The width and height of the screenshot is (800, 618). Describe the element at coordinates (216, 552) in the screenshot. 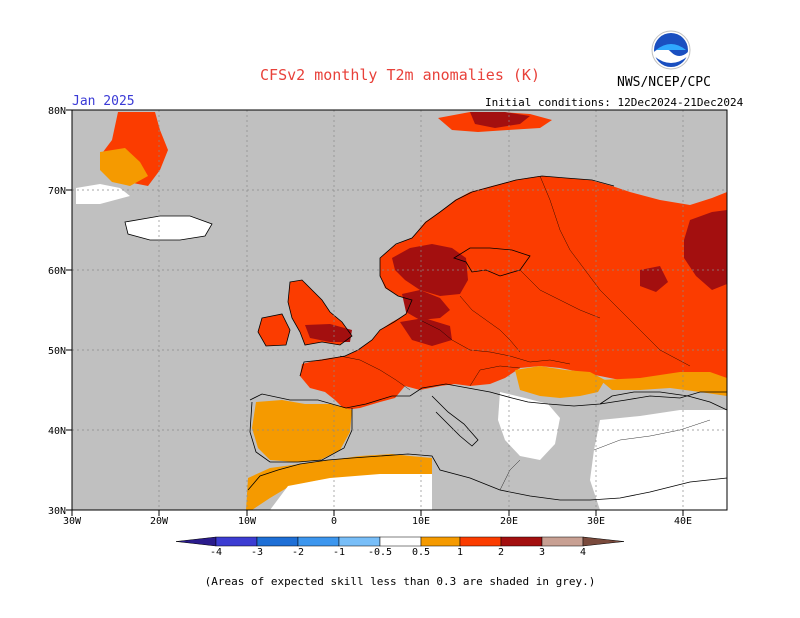

I see `colorbar-label: -4` at that location.